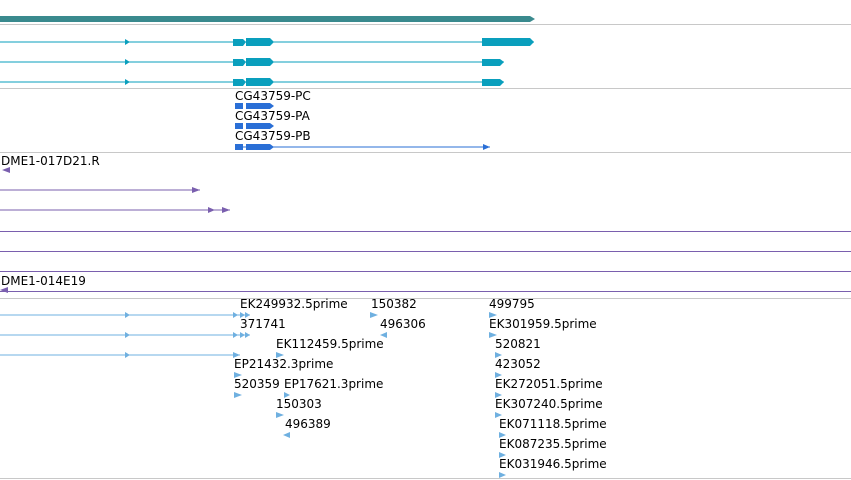 This screenshot has height=480, width=851. What do you see at coordinates (43, 281) in the screenshot?
I see `clone-label: DME1-014E19` at bounding box center [43, 281].